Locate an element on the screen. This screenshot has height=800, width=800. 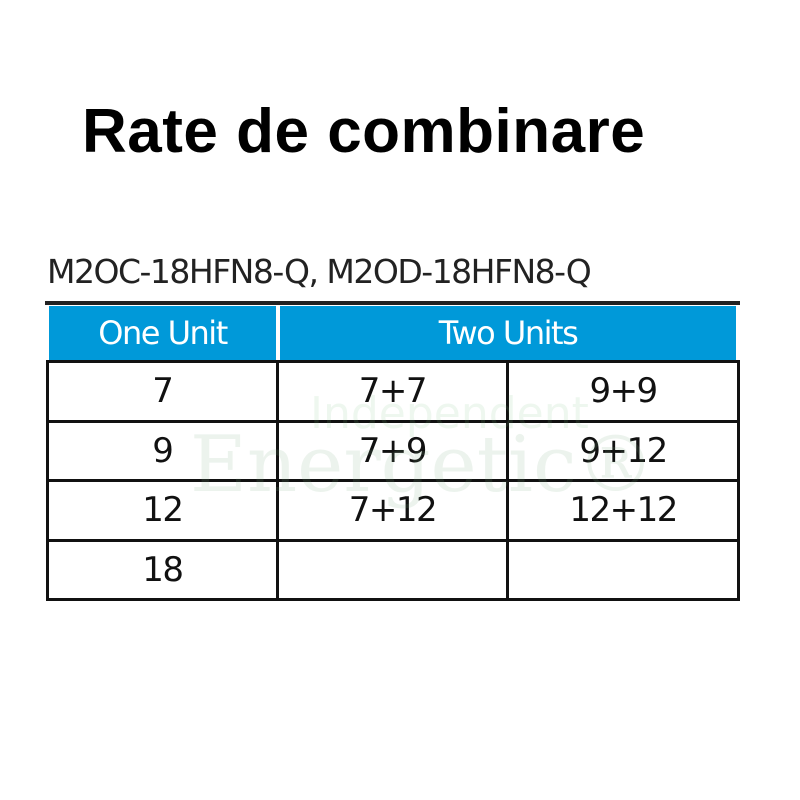
table-row: 18 is located at coordinates (393, 569).